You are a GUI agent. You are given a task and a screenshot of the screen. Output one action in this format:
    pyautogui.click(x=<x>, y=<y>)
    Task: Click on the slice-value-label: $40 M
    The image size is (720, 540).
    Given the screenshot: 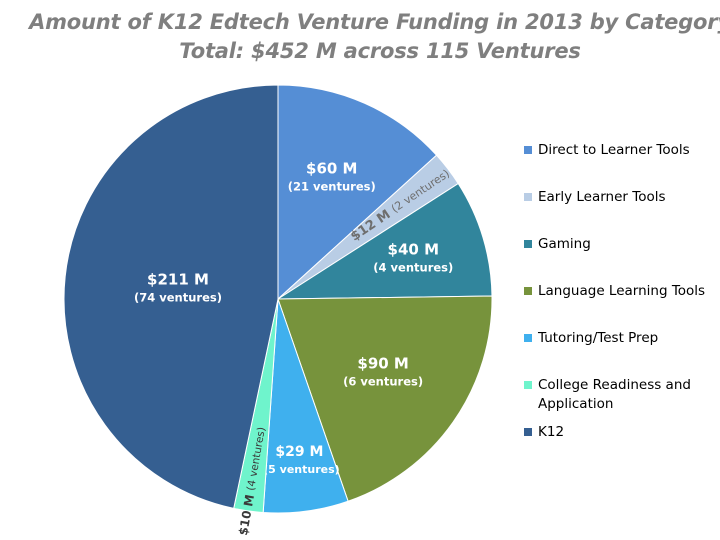 What is the action you would take?
    pyautogui.click(x=413, y=249)
    